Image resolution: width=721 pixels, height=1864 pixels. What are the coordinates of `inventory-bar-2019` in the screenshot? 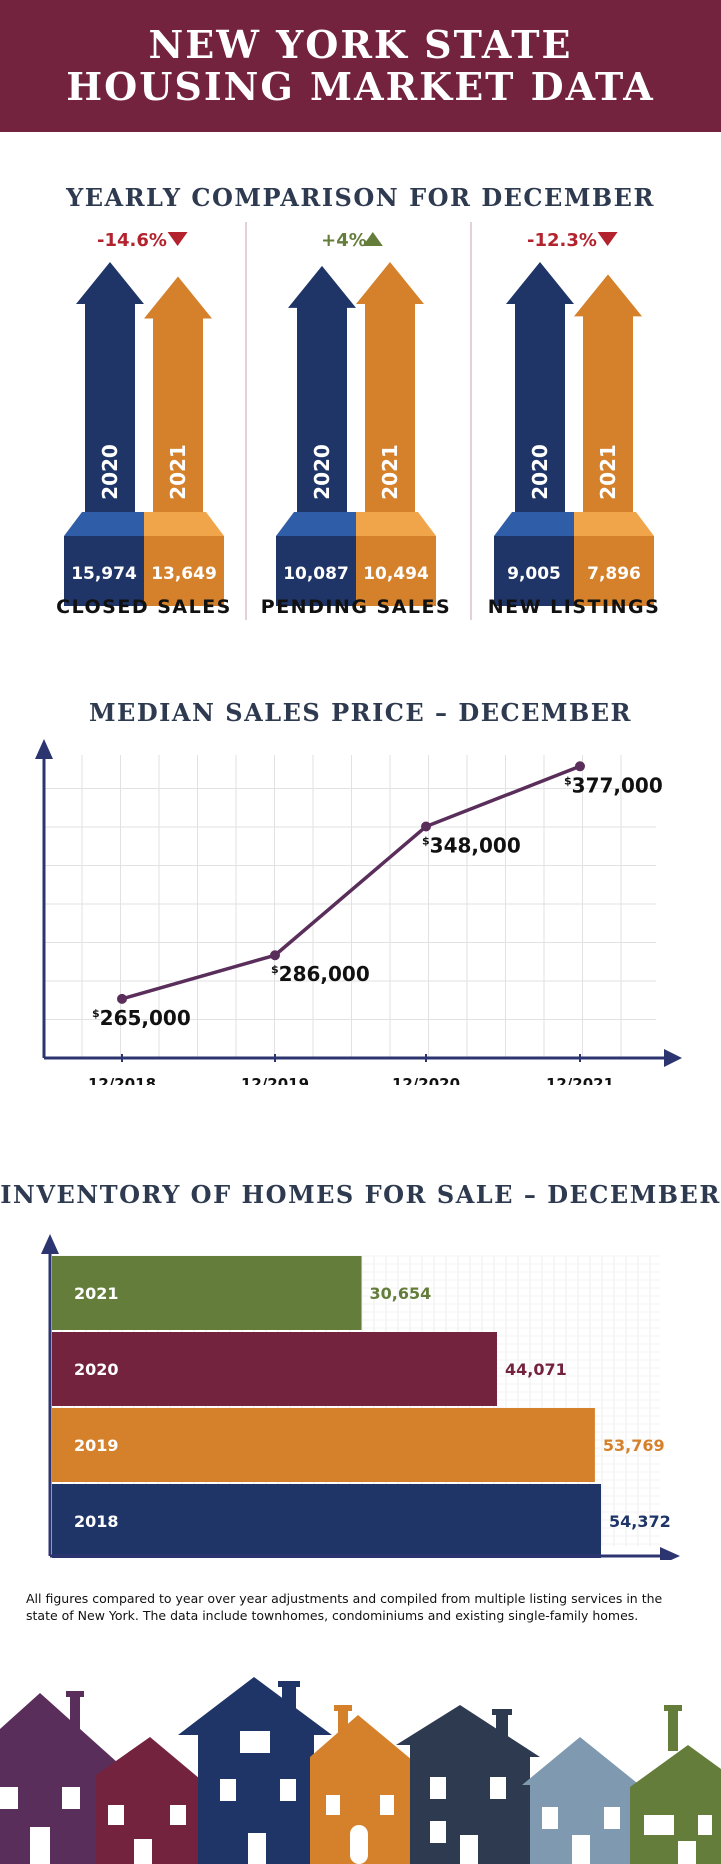 It's located at (323, 1445).